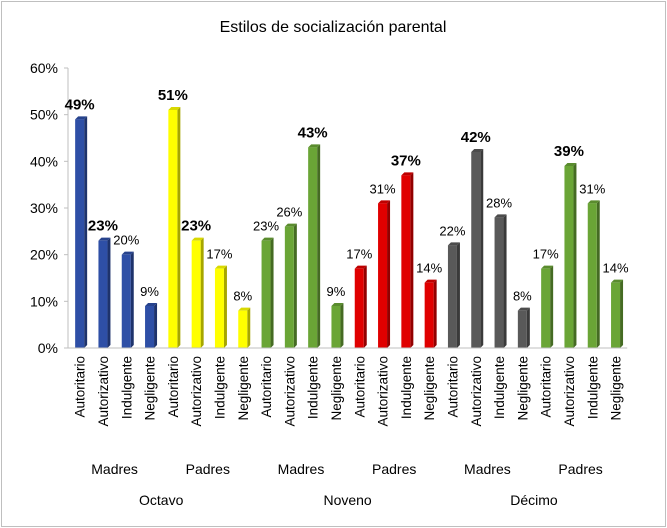  Describe the element at coordinates (44, 255) in the screenshot. I see `y-tick-label: 20%` at that location.